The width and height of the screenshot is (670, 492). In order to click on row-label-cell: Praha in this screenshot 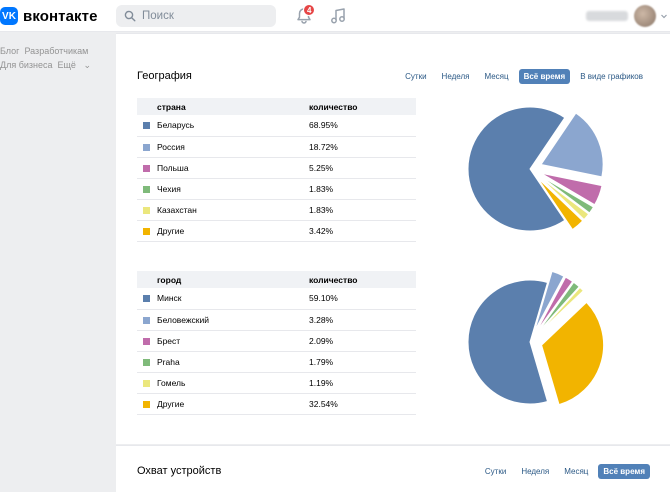, I will do `click(212, 362)`.